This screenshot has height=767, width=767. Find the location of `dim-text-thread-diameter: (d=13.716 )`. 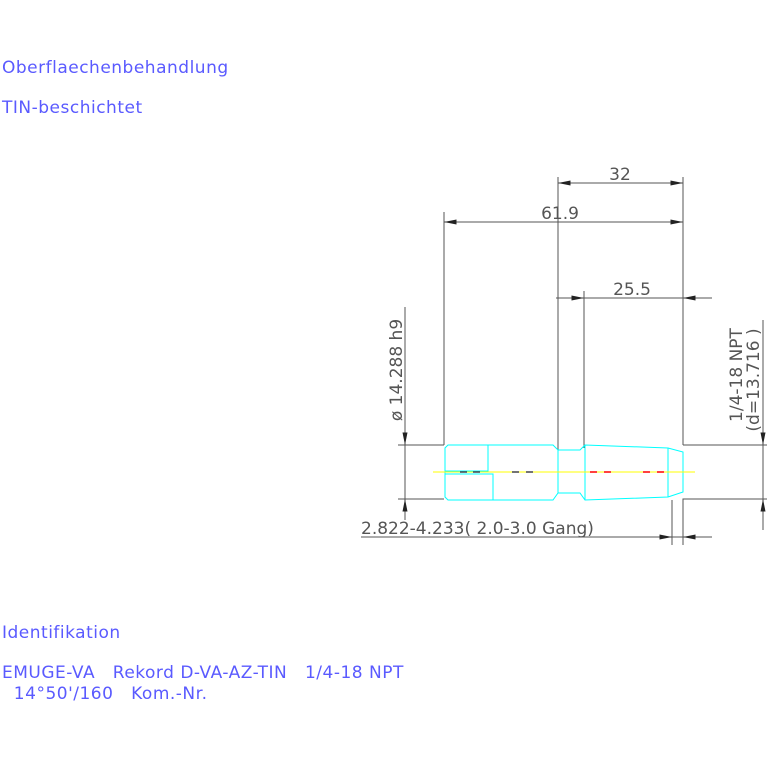

dim-text-thread-diameter: (d=13.716 ) is located at coordinates (754, 379).